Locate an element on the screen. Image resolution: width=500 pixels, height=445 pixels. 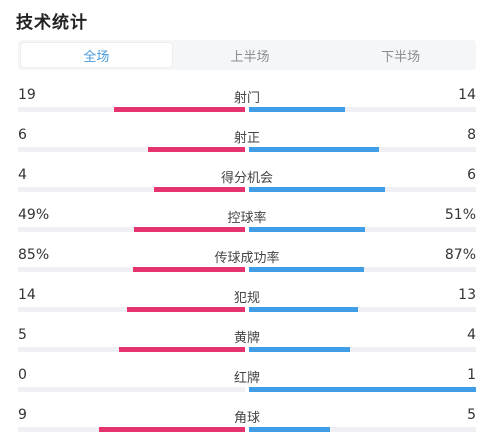
stat-row-chances: 4 得分机会 6 is located at coordinates (247, 185).